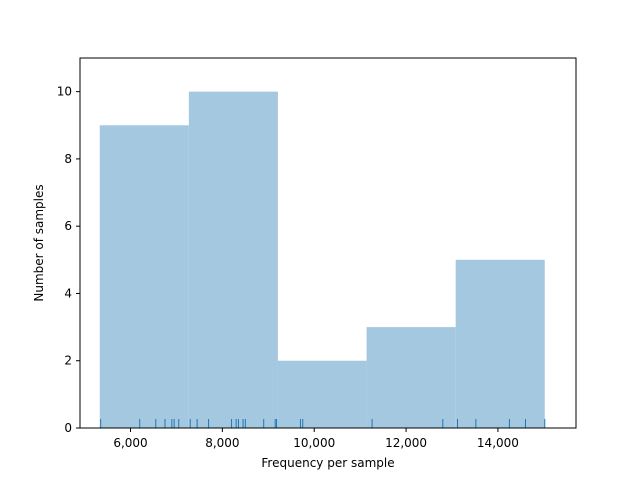  What do you see at coordinates (498, 443) in the screenshot?
I see `x-tick-label-4: 14,000` at bounding box center [498, 443].